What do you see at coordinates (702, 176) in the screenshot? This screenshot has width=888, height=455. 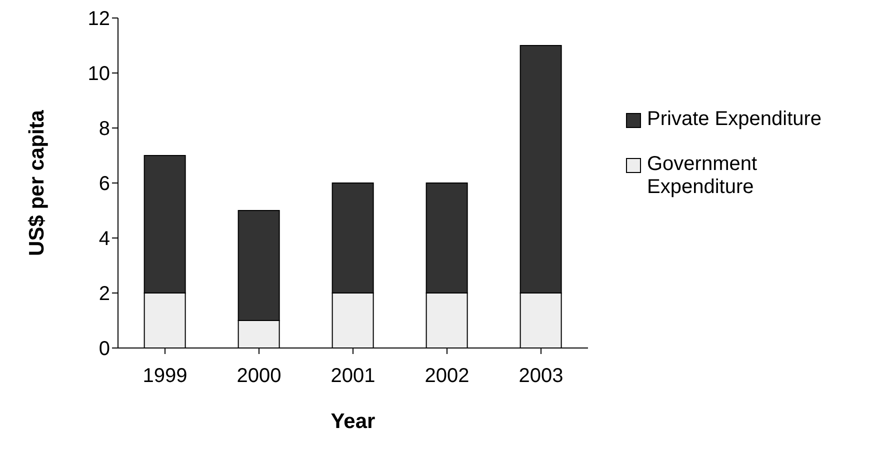 I see `legend-label: Government Expenditure` at bounding box center [702, 176].